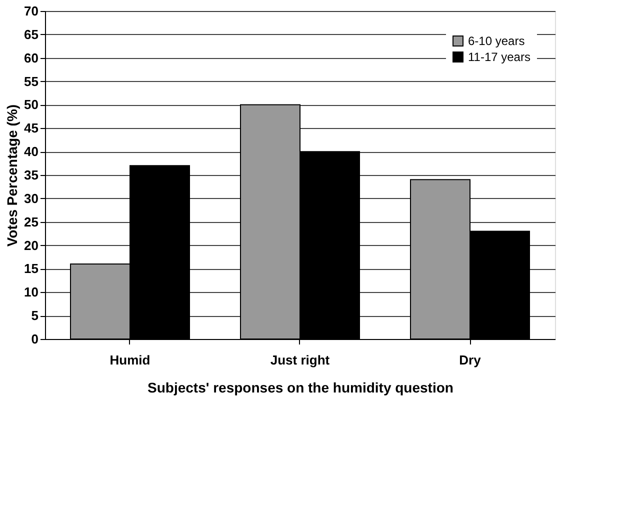 The width and height of the screenshot is (641, 512). I want to click on y-tick-label: 50, so click(31, 104).